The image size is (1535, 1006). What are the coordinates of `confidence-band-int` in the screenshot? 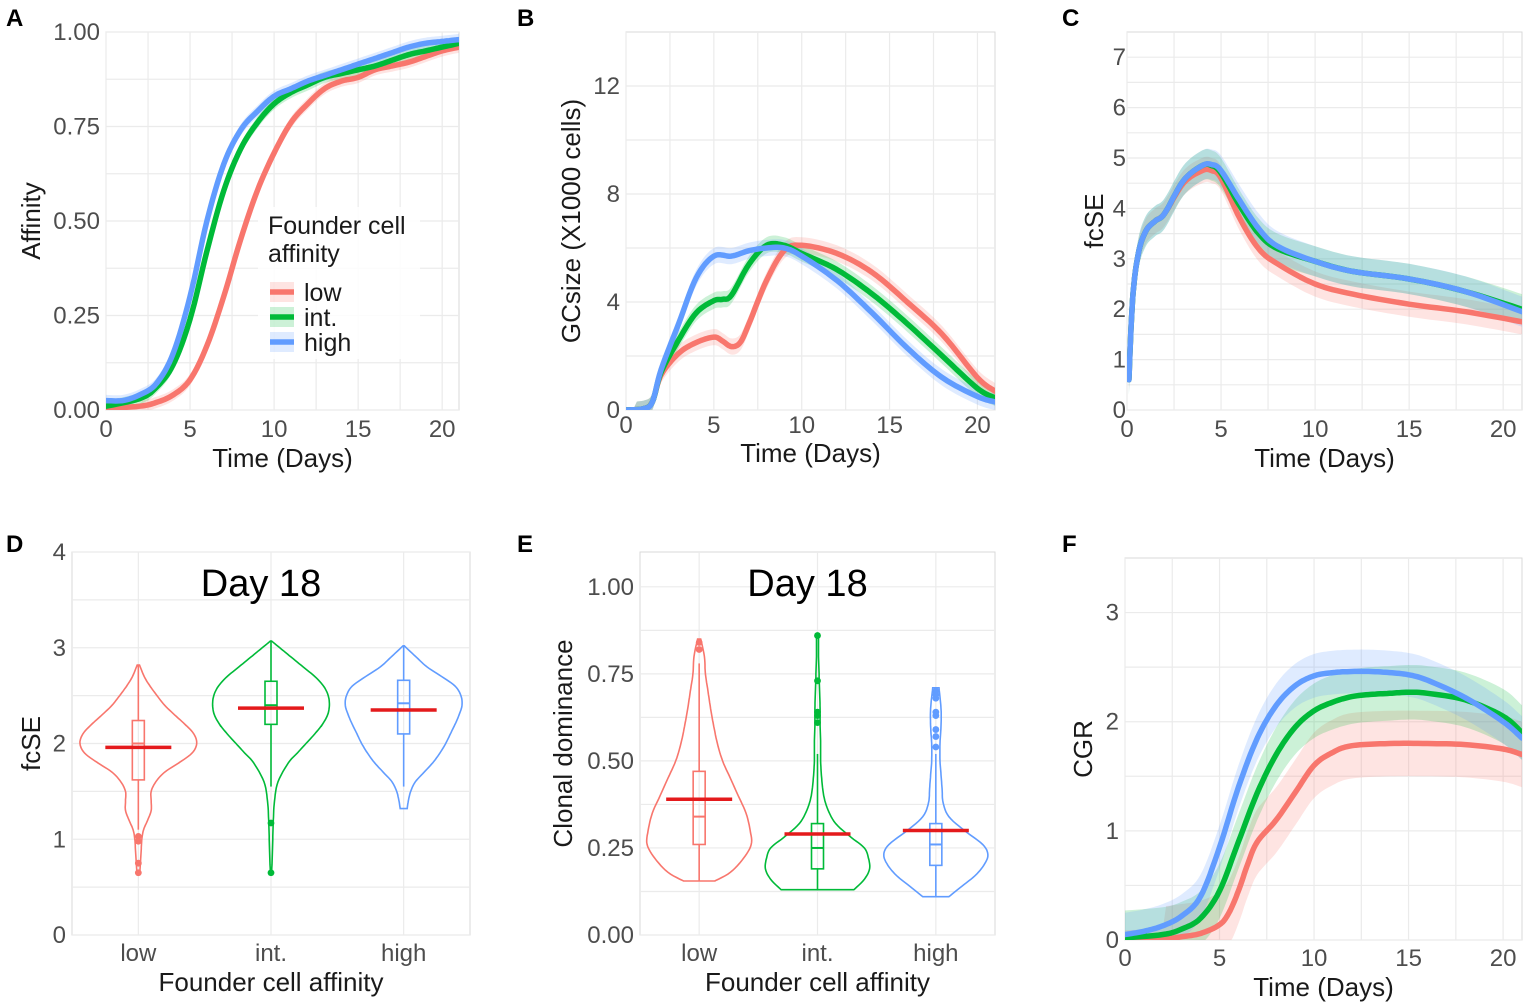 It's located at (1323, 802).